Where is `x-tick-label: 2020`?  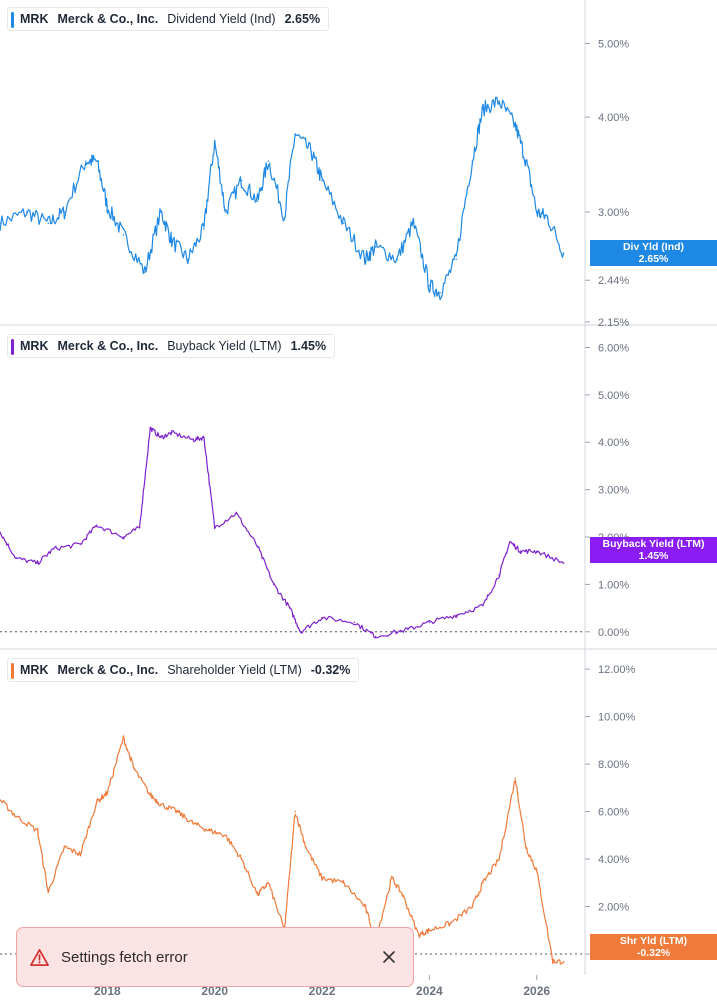 x-tick-label: 2020 is located at coordinates (214, 991).